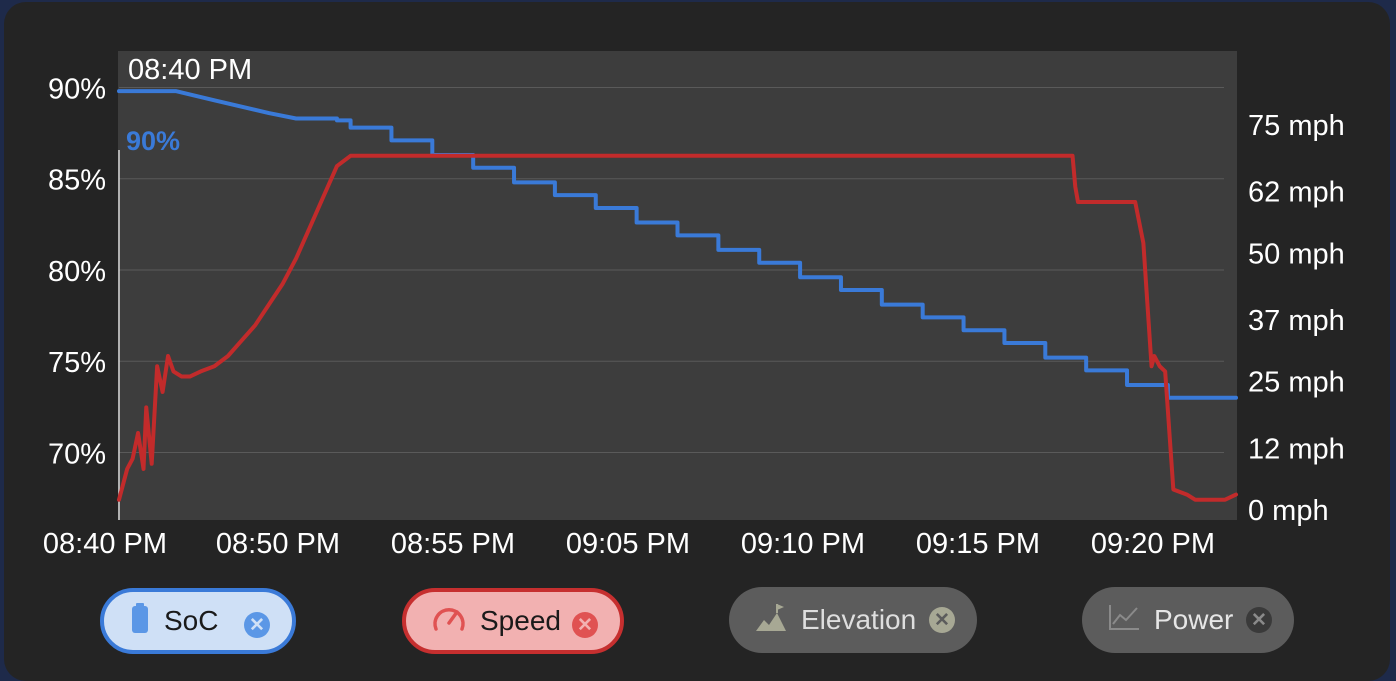 The image size is (1396, 681). I want to click on legend-chip-elevation: Elevation ✕, so click(853, 620).